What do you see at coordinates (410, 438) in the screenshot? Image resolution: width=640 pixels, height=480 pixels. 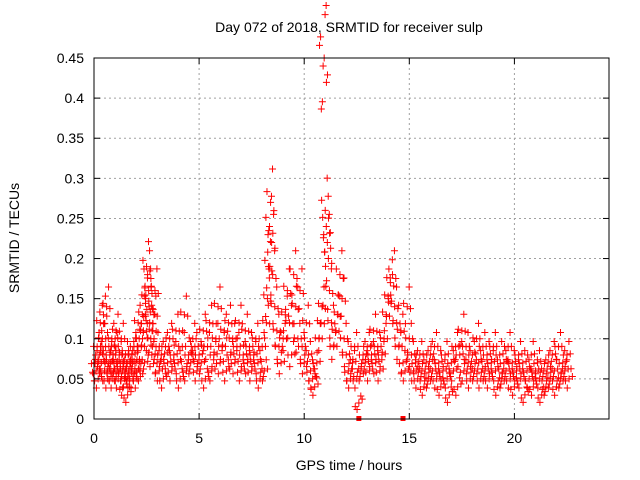 I see `x-tick-label: 15` at bounding box center [410, 438].